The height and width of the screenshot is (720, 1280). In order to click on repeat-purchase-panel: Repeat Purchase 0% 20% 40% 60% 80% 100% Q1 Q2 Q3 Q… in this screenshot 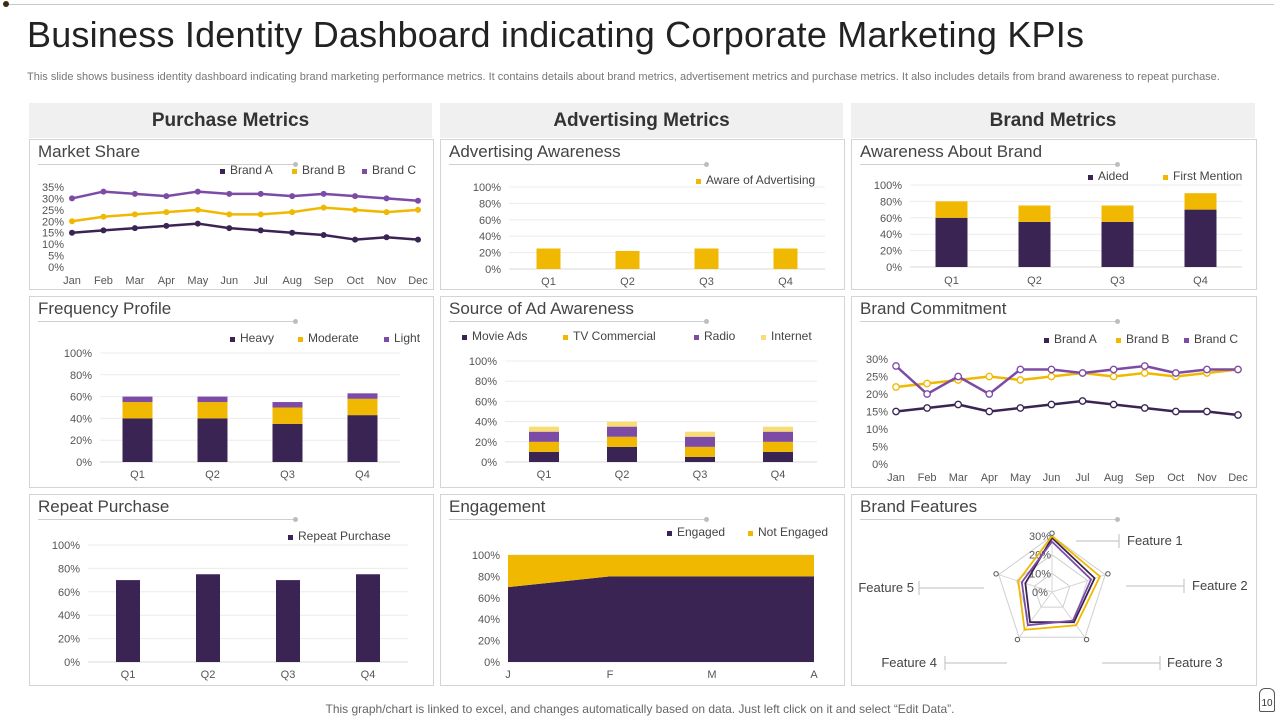, I will do `click(231, 590)`.